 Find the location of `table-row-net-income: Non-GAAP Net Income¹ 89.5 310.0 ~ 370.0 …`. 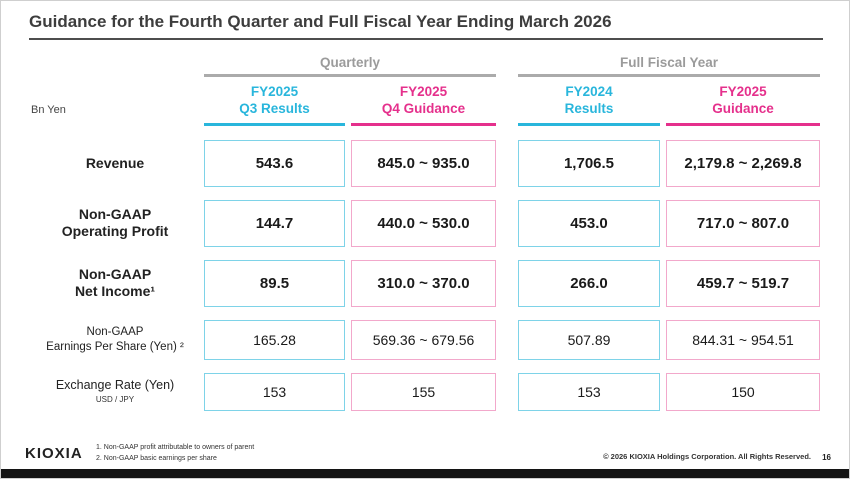

table-row-net-income: Non-GAAP Net Income¹ 89.5 310.0 ~ 370.0 … is located at coordinates (426, 283).